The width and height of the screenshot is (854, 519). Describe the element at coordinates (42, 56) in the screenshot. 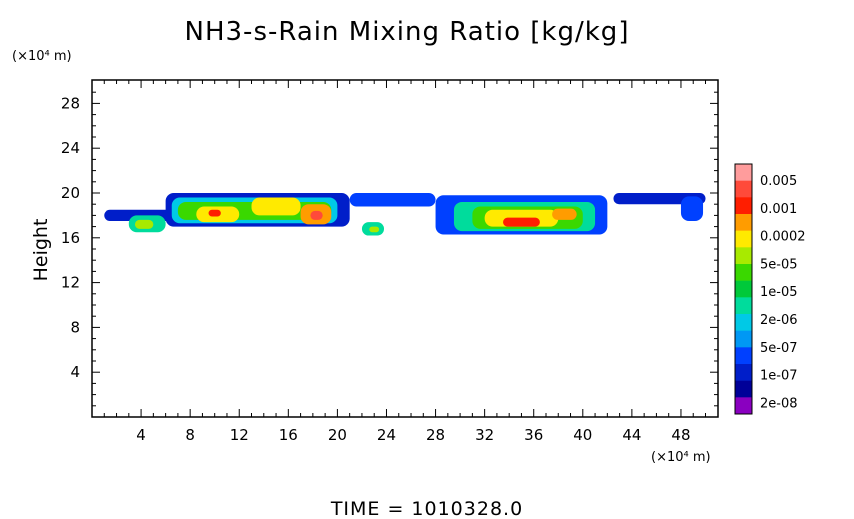

I see `y-unit-label: (×10⁴ m)` at that location.